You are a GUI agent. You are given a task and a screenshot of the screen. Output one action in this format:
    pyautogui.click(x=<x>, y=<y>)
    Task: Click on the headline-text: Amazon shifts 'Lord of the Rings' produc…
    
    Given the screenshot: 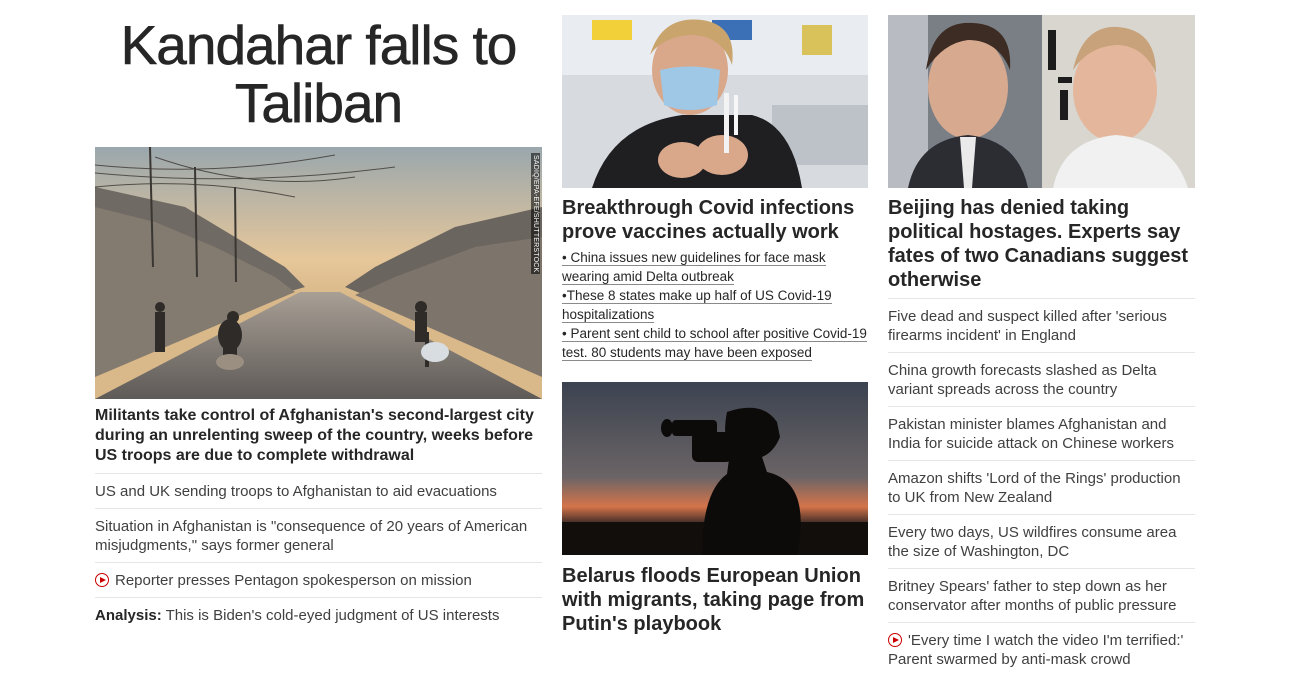 What is the action you would take?
    pyautogui.click(x=1034, y=488)
    